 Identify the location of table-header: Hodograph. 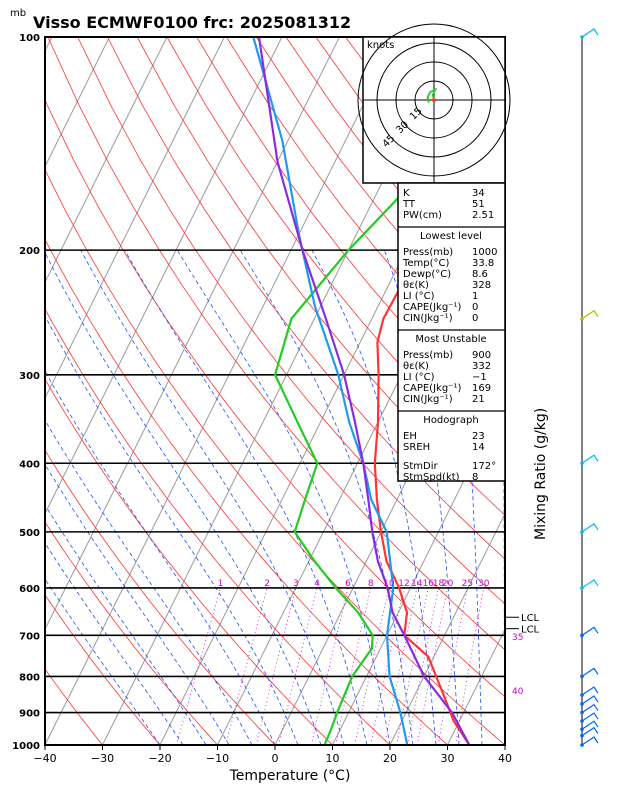
(450, 420).